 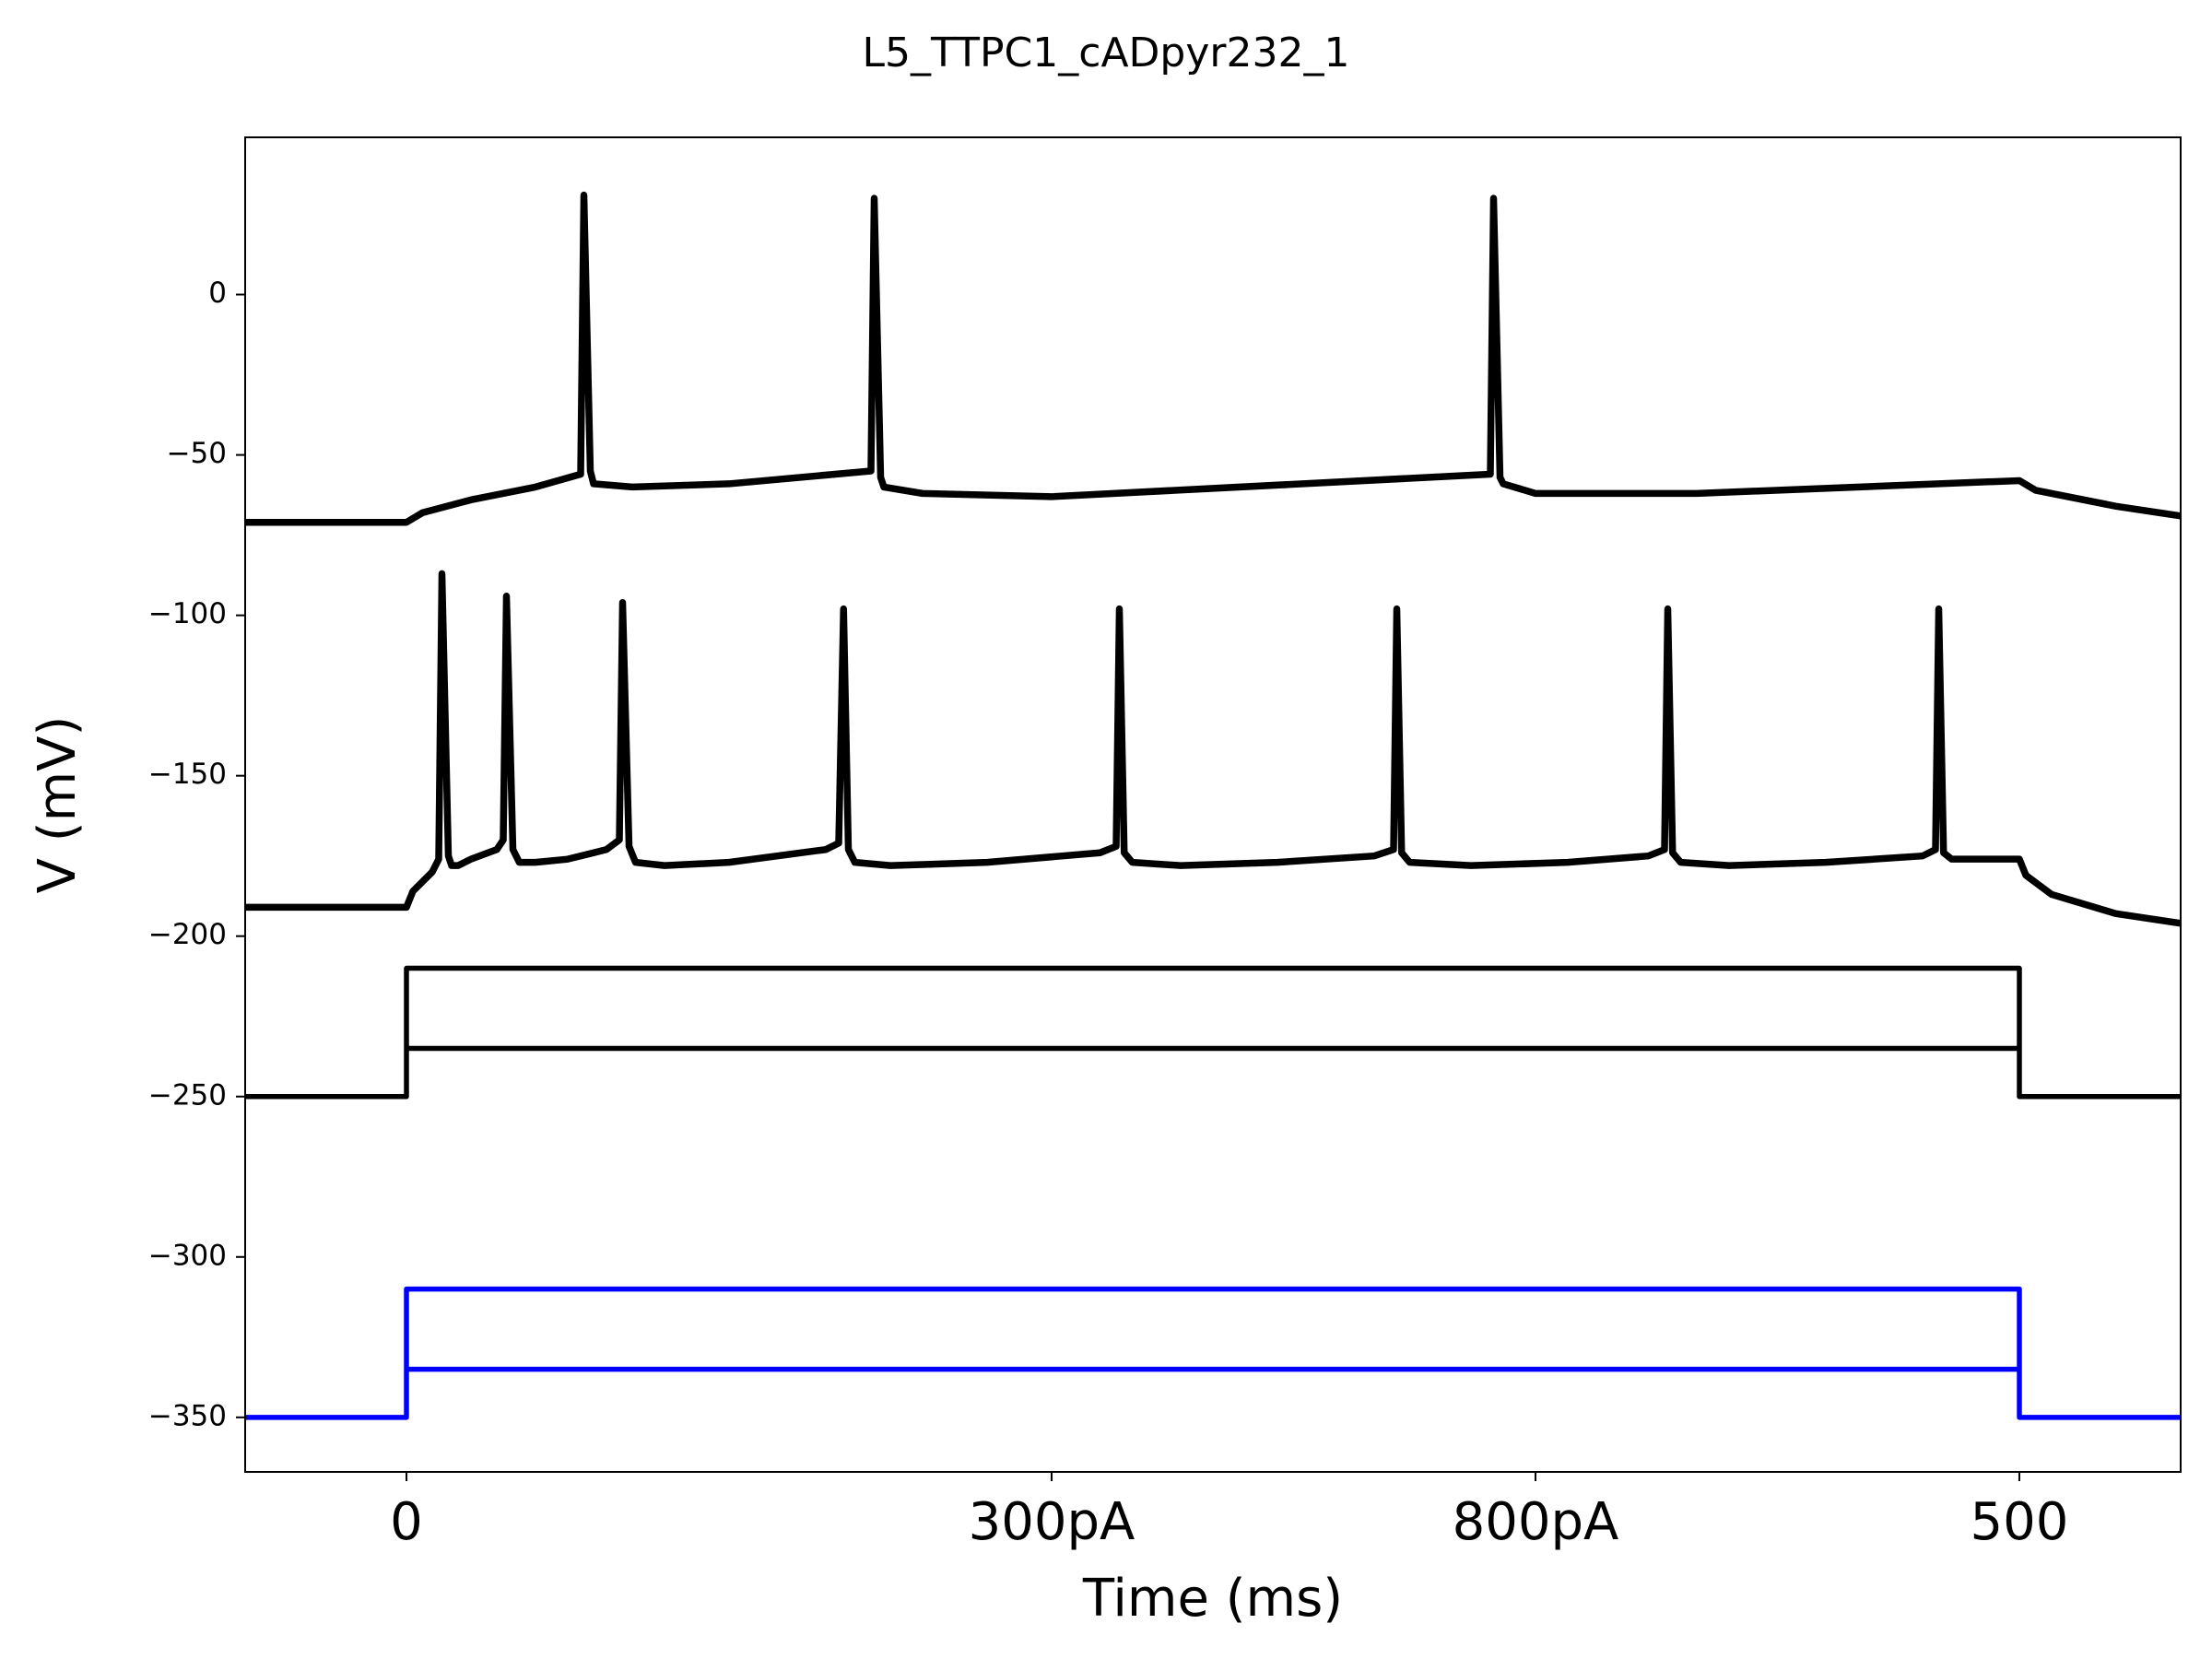 What do you see at coordinates (187, 1095) in the screenshot?
I see `y-tick-label: −250` at bounding box center [187, 1095].